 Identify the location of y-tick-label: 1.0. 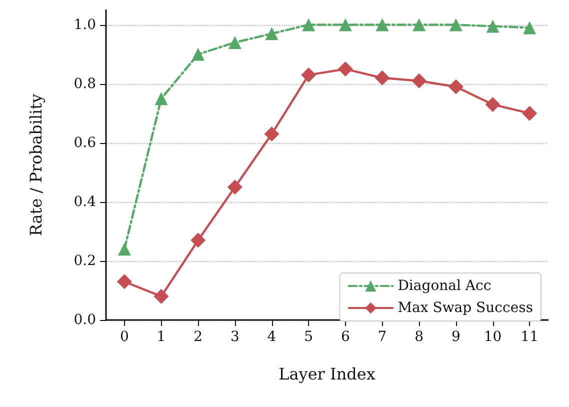
(85, 24).